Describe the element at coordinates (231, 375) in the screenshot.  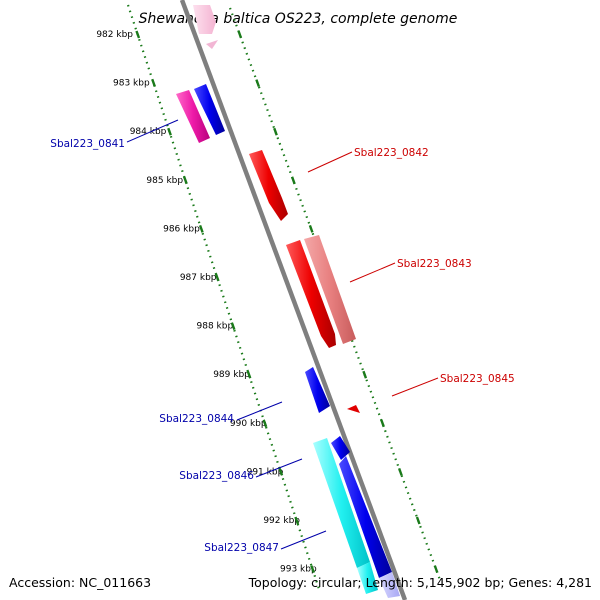
I see `tick-label-989: 989 kbp` at that location.